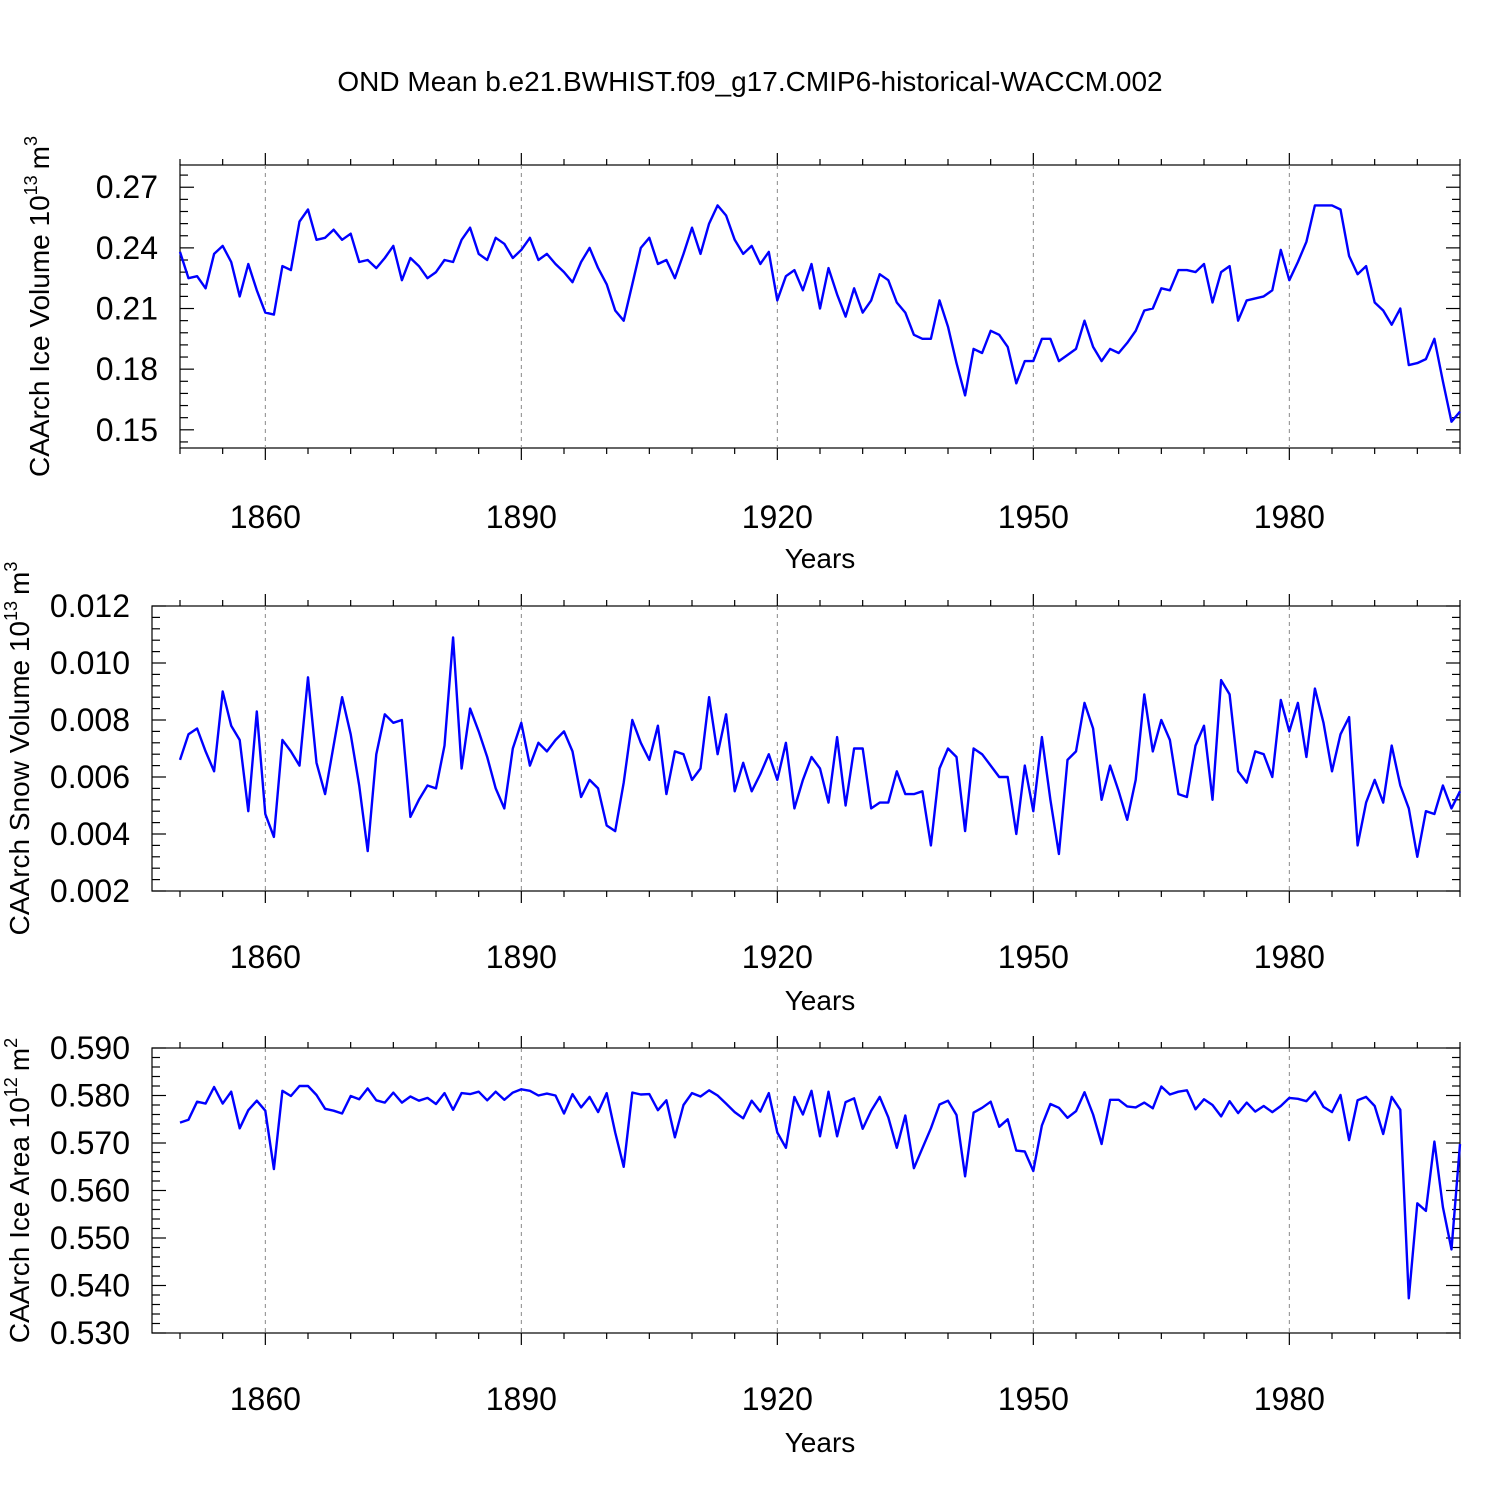 The width and height of the screenshot is (1500, 1500). What do you see at coordinates (90, 663) in the screenshot?
I see `y-tick-label: 0.010` at bounding box center [90, 663].